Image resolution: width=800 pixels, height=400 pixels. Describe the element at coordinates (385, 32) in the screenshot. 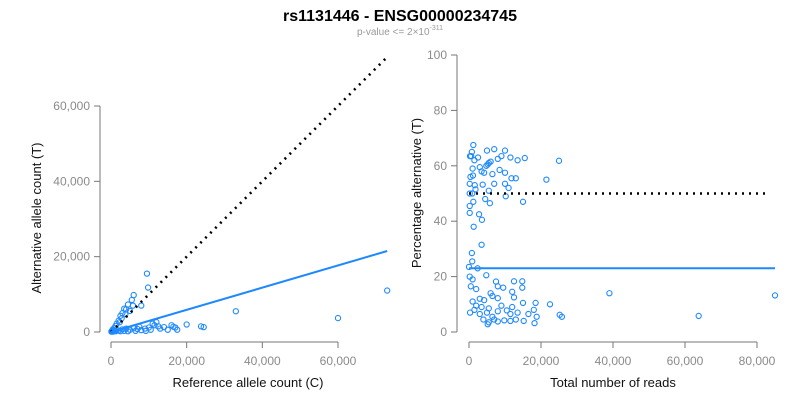

I see `subtitle-prefix: p-value <= 2` at that location.